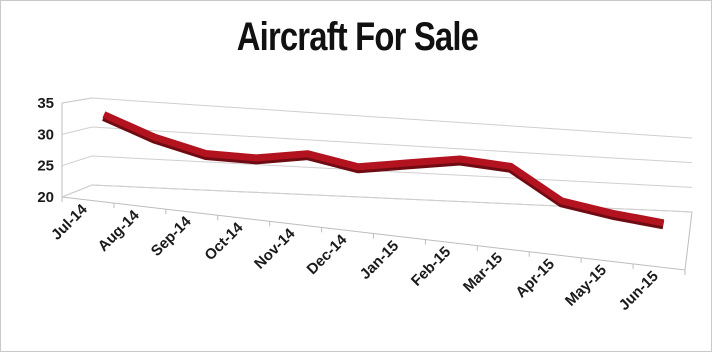 This screenshot has height=355, width=715. I want to click on y-tick-label: 25, so click(45, 166).